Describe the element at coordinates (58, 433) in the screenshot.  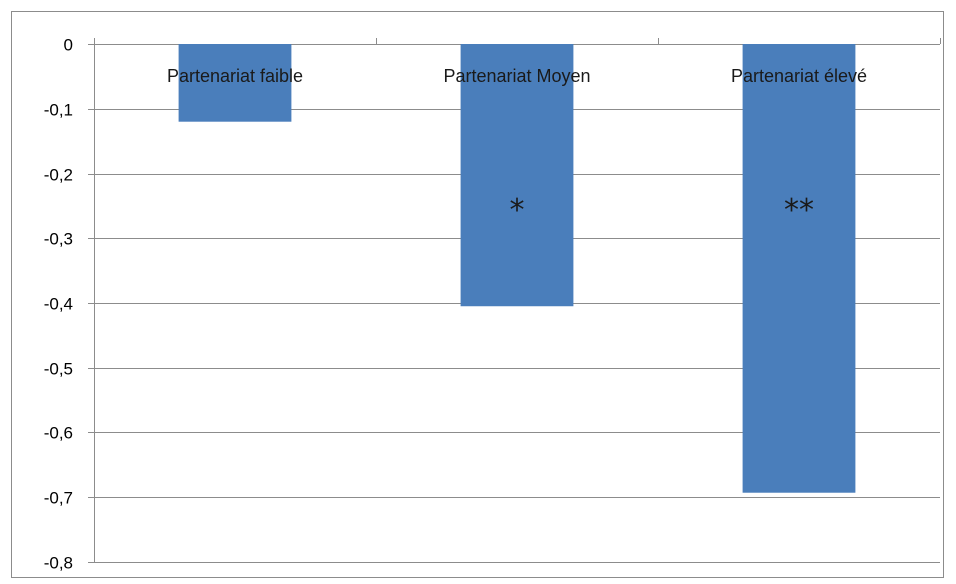
I see `y-tick-label: -0,6` at that location.